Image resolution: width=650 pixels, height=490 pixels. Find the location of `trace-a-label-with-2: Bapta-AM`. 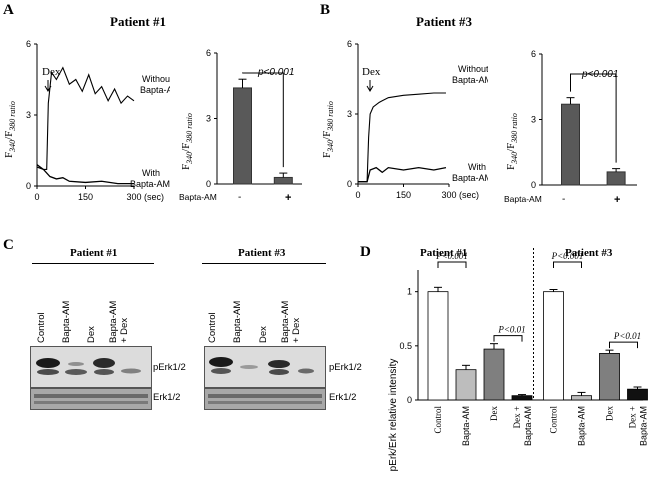

trace-a-label-with-2: Bapta-AM is located at coordinates (150, 184).